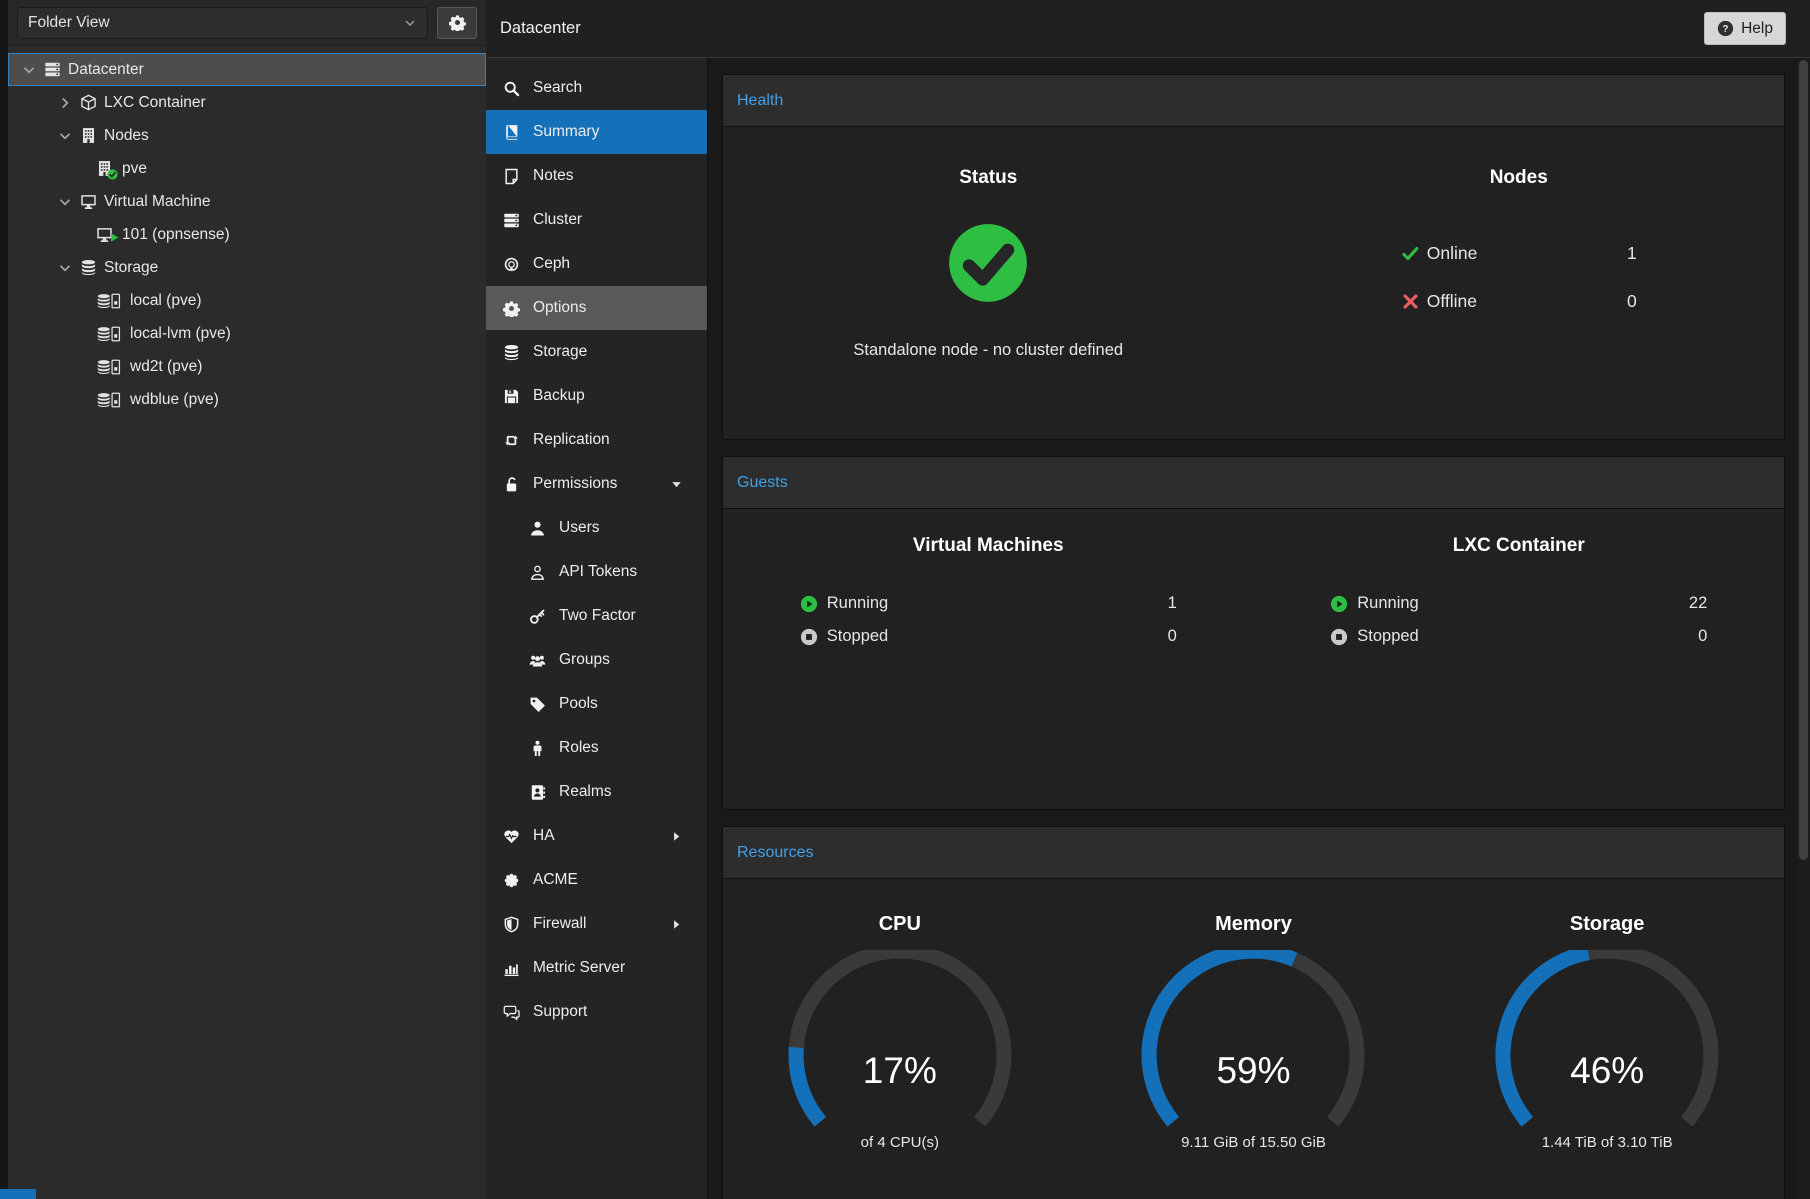 This screenshot has width=1810, height=1199. I want to click on menu-item-label: Roles, so click(579, 747).